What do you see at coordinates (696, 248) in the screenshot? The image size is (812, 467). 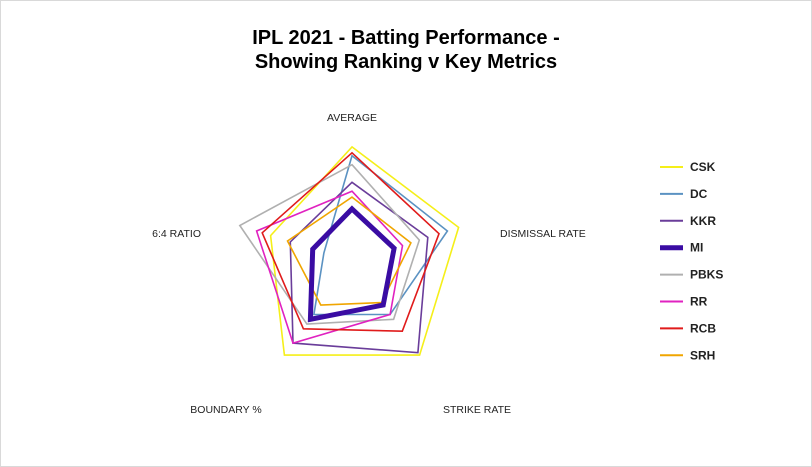 I see `legend-label-mi: MI` at bounding box center [696, 248].